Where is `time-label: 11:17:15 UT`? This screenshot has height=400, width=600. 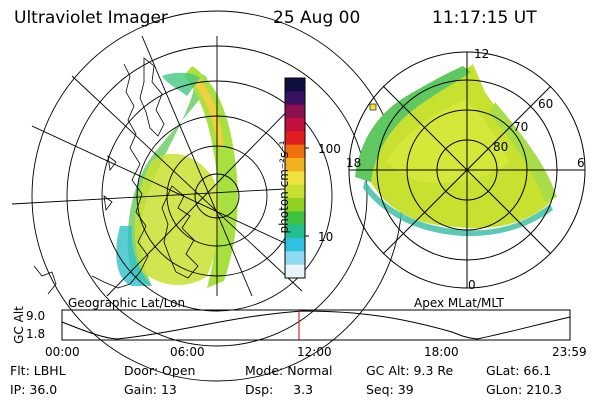
time-label: 11:17:15 UT is located at coordinates (484, 18).